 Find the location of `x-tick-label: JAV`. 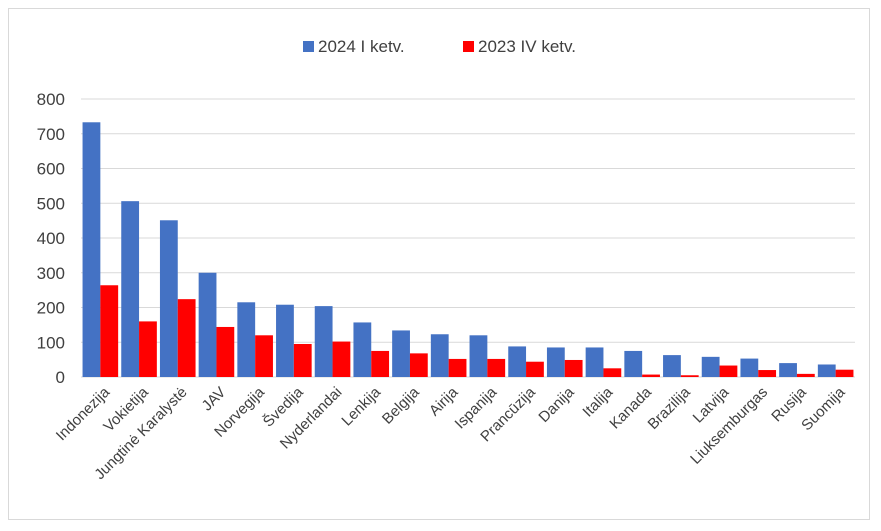

x-tick-label: JAV is located at coordinates (214, 399).